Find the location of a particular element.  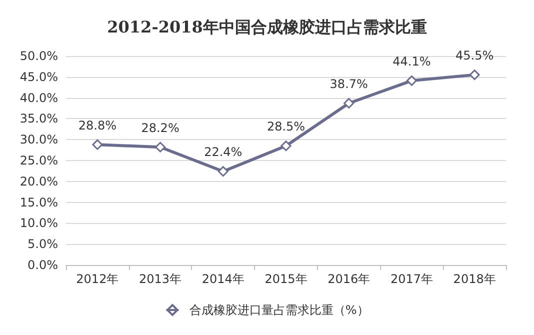

data-label: 44.1% is located at coordinates (411, 61).